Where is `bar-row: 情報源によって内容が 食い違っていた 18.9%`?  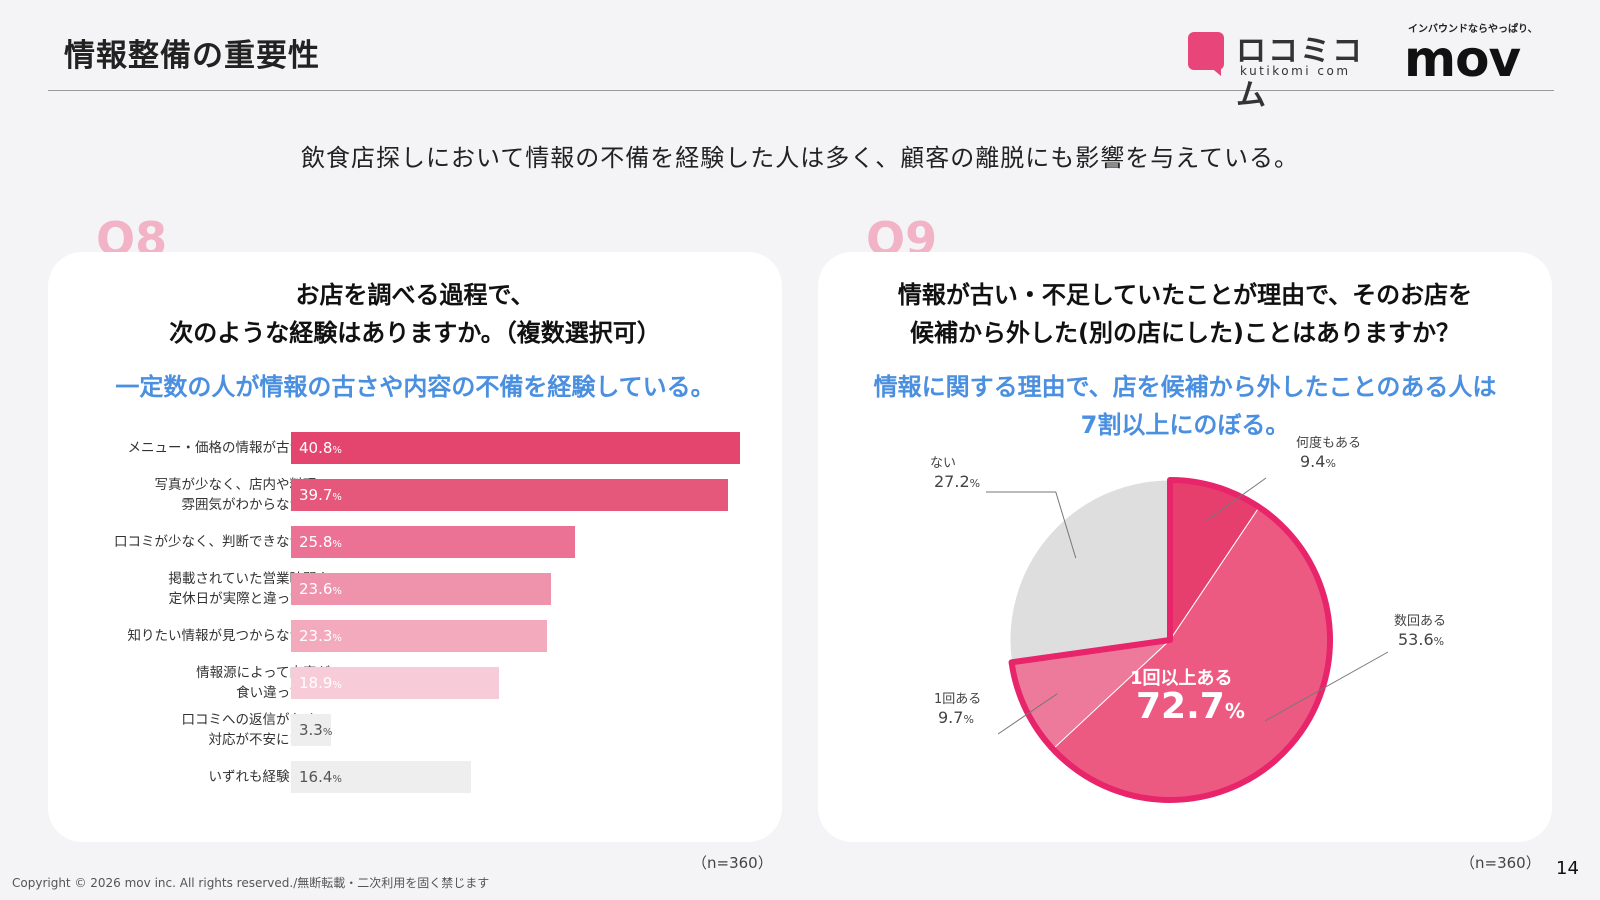
bar-row: 情報源によって内容が 食い違っていた 18.9% is located at coordinates (415, 683).